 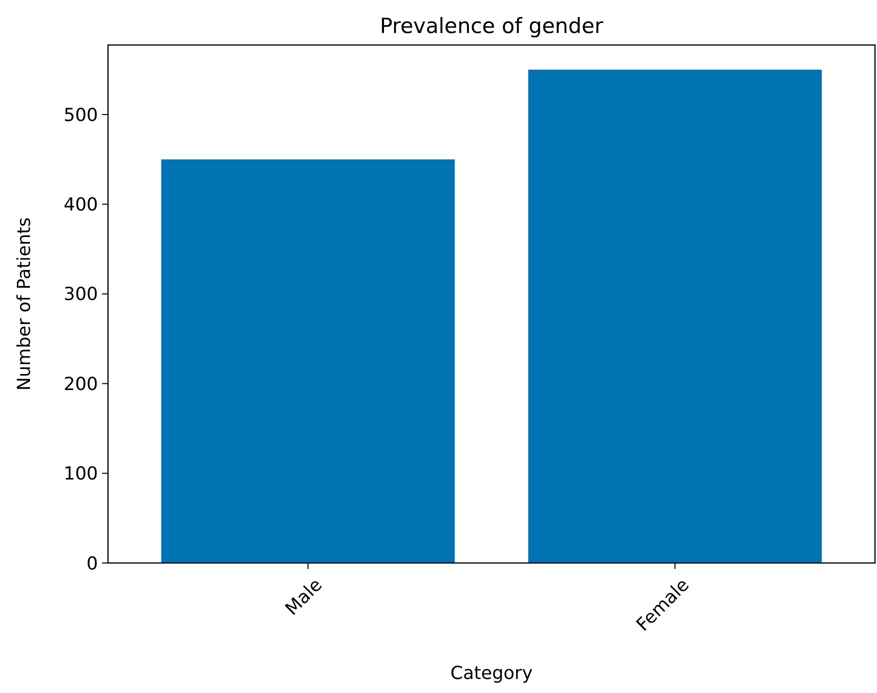 I want to click on y-tick-label: 500, so click(x=81, y=115).